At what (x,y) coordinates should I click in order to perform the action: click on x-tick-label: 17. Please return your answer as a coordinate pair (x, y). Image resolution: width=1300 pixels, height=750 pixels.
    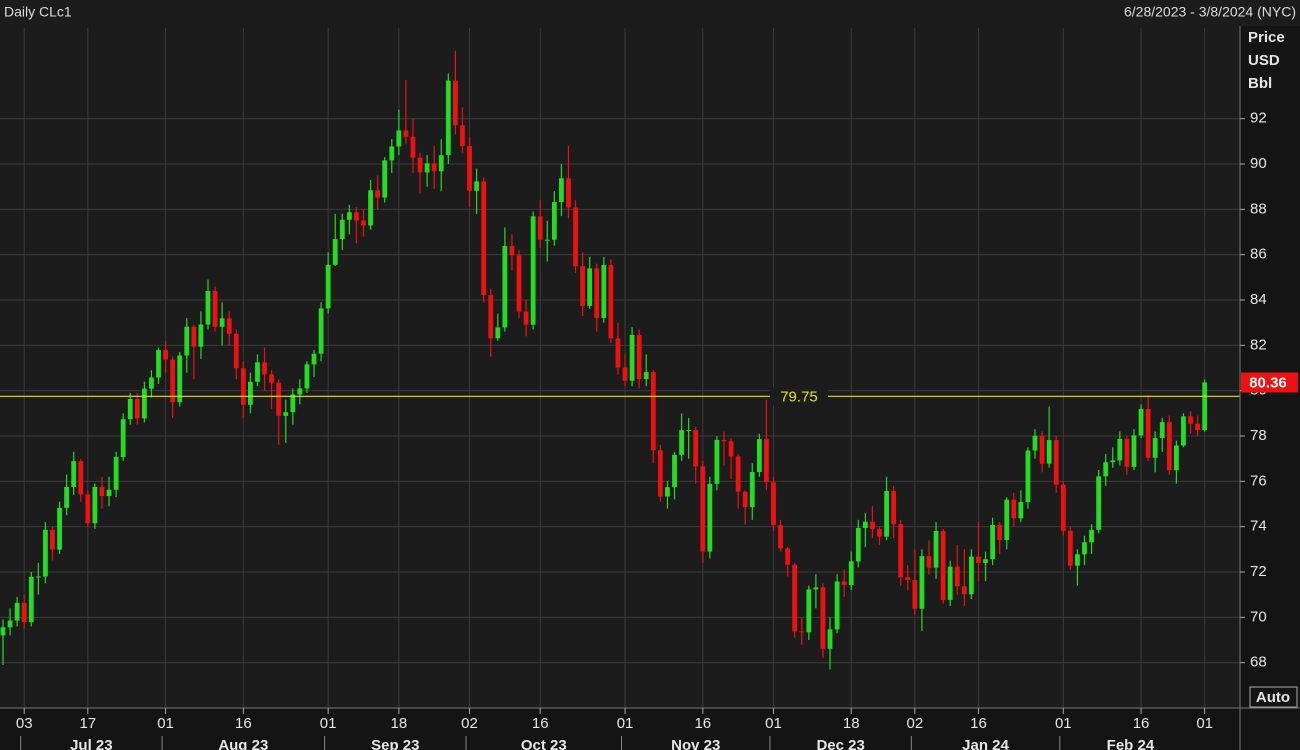
    Looking at the image, I should click on (87, 723).